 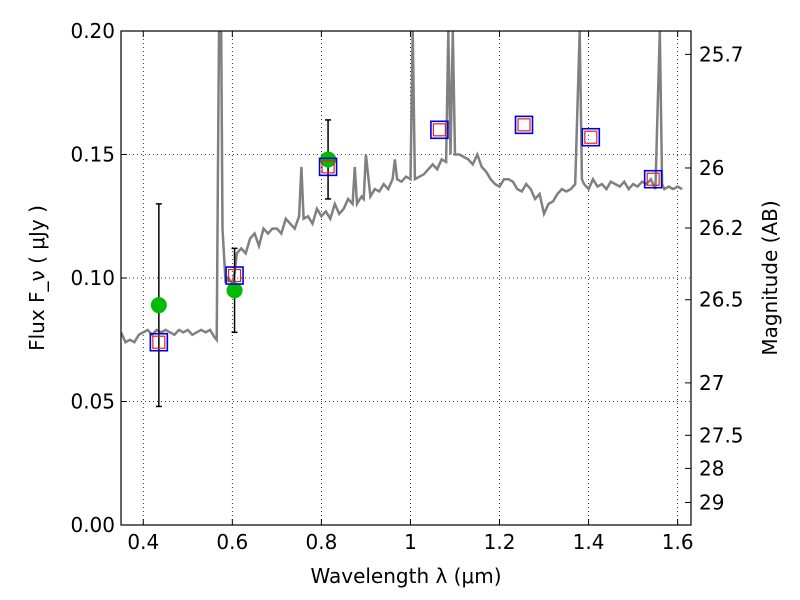 I want to click on y-tick-label: 0.00, so click(x=92, y=525).